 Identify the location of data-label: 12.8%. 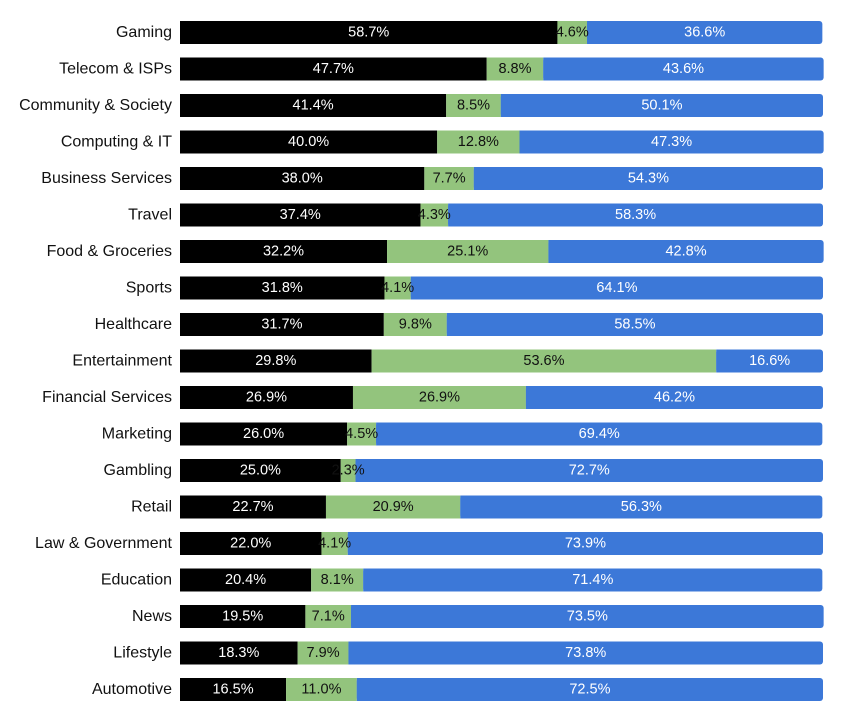
(478, 142).